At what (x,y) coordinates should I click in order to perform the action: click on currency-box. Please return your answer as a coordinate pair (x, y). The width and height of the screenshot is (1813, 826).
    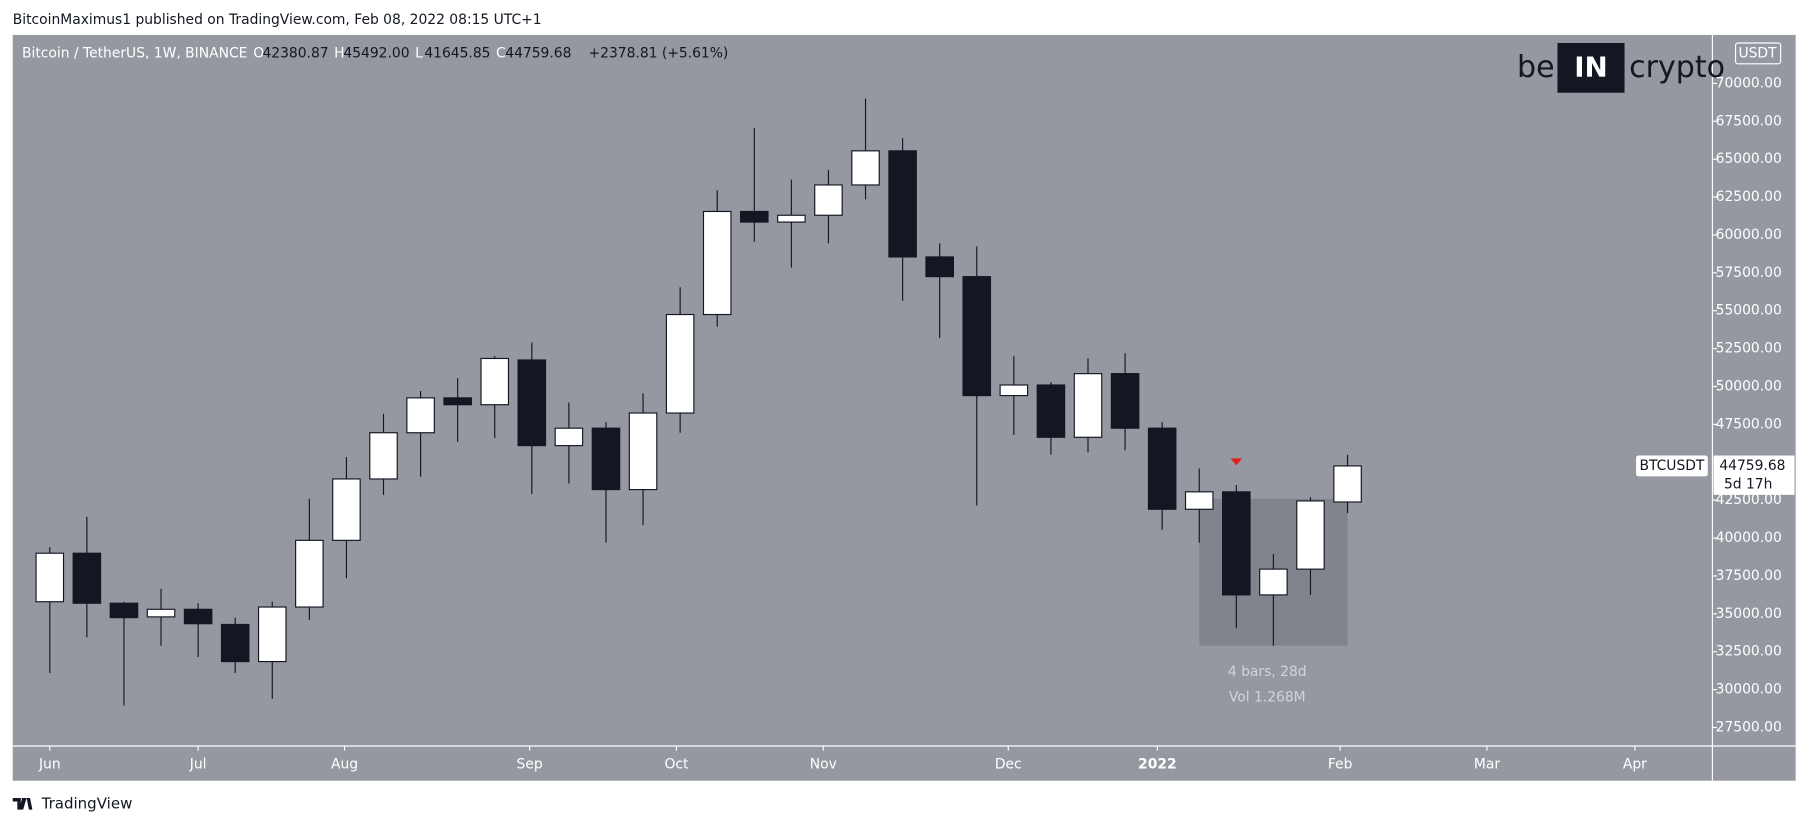
    Looking at the image, I should click on (1758, 53).